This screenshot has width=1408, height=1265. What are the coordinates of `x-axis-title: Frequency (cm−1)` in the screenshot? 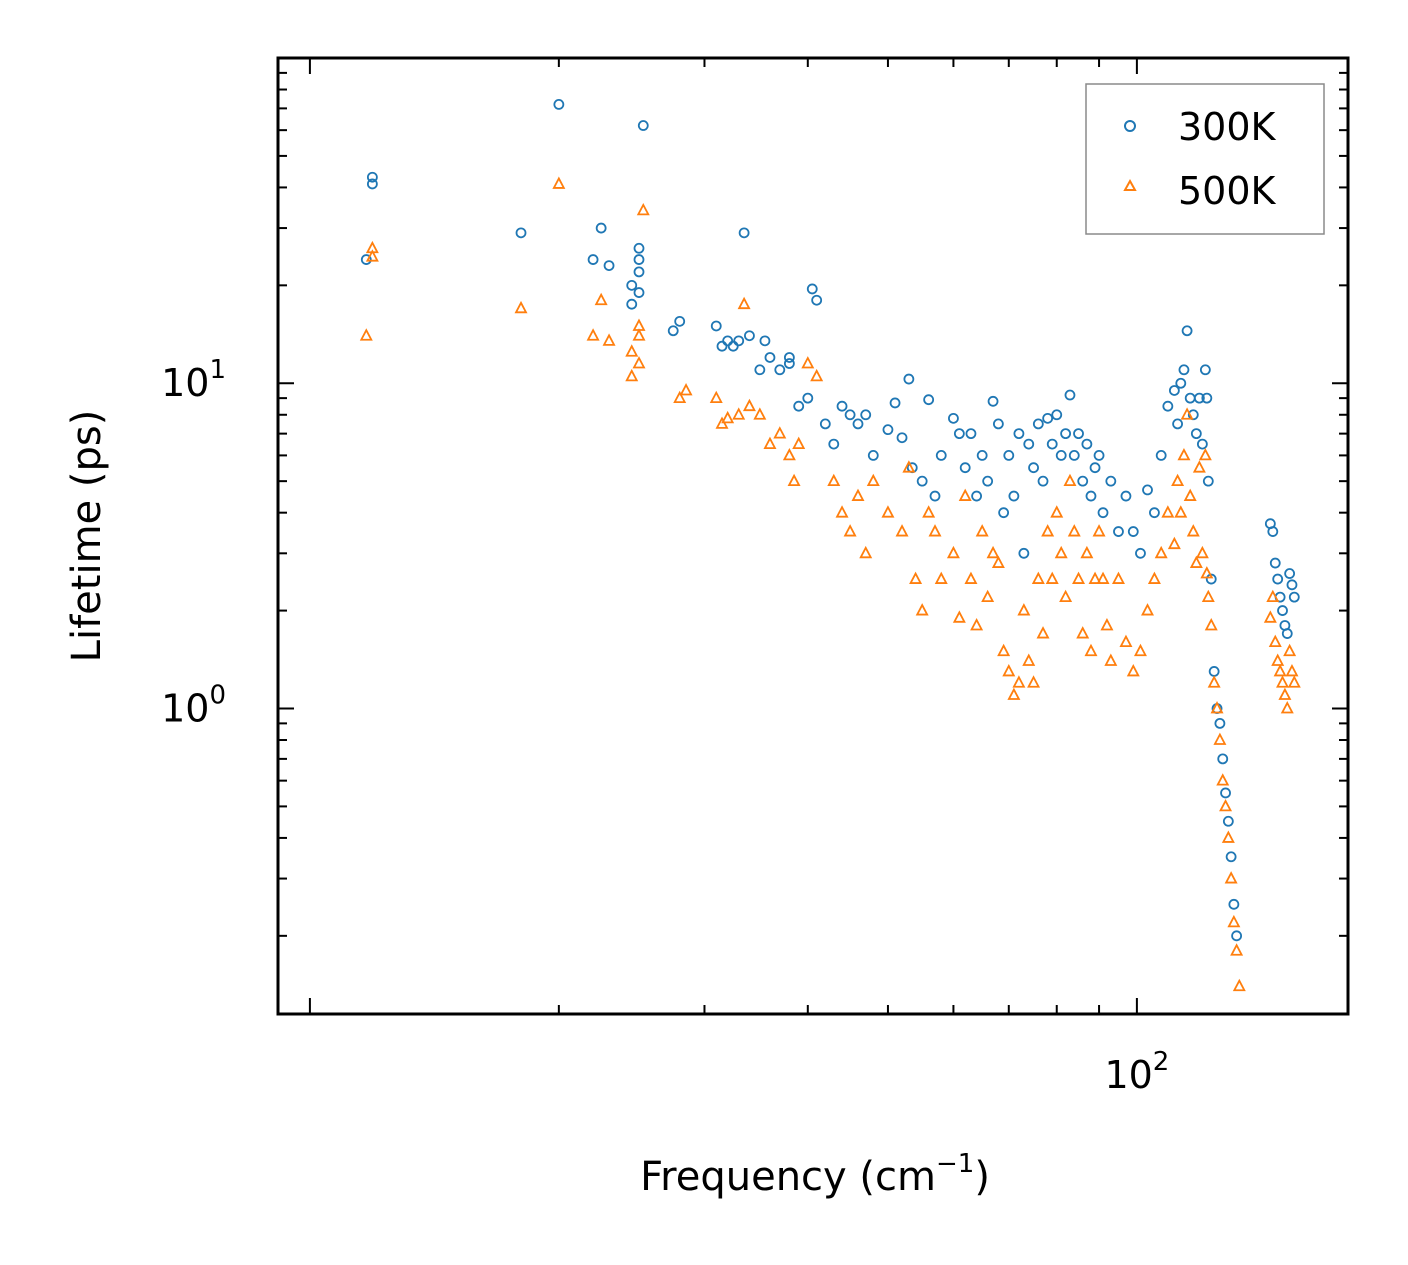 It's located at (815, 1174).